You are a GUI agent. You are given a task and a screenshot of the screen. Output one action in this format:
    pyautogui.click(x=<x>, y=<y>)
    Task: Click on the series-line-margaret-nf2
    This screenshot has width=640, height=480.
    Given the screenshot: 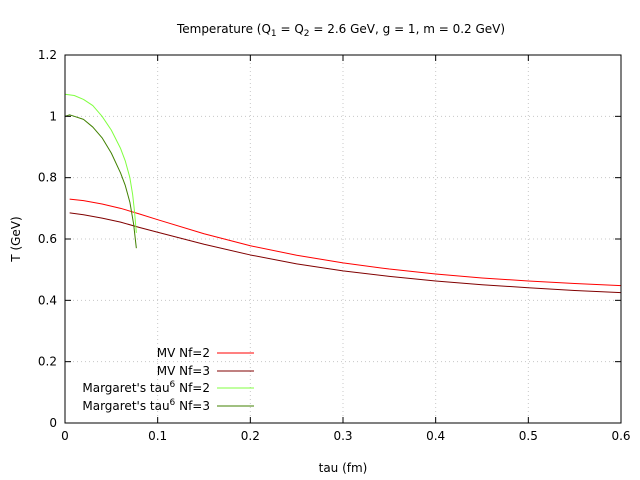 What is the action you would take?
    pyautogui.click(x=100, y=163)
    